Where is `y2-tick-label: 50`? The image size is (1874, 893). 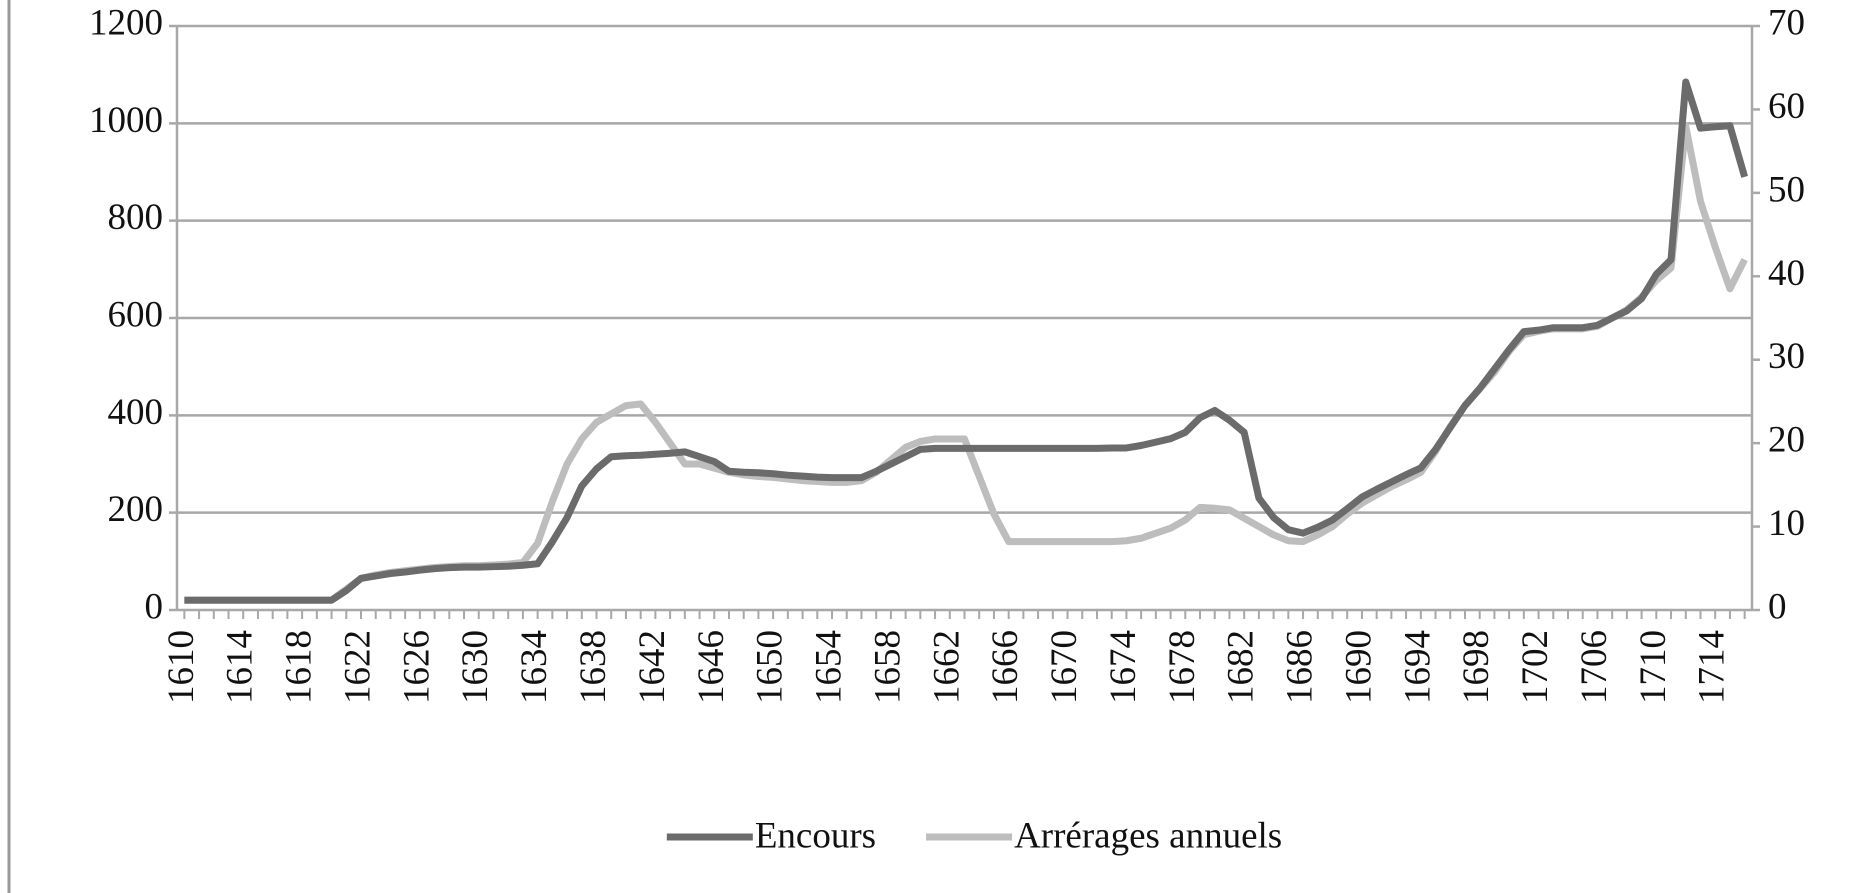 y2-tick-label: 50 is located at coordinates (1786, 189).